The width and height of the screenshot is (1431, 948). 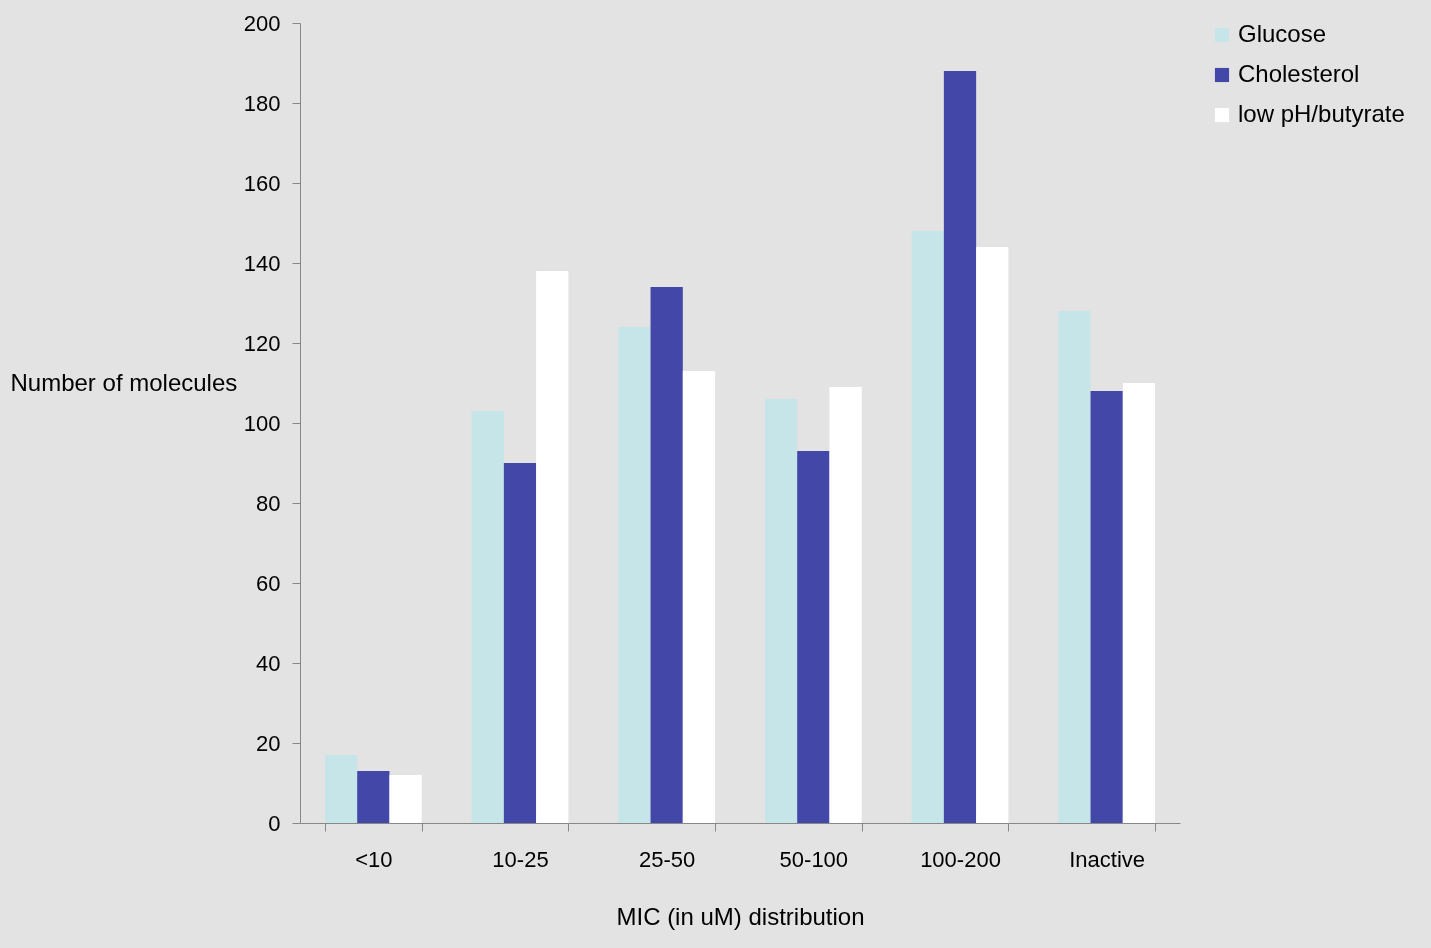 I want to click on legend-label: Cholesterol, so click(x=1299, y=73).